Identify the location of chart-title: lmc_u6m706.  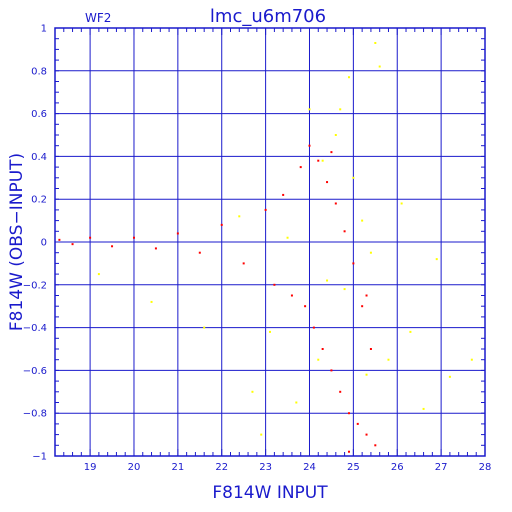
(268, 16).